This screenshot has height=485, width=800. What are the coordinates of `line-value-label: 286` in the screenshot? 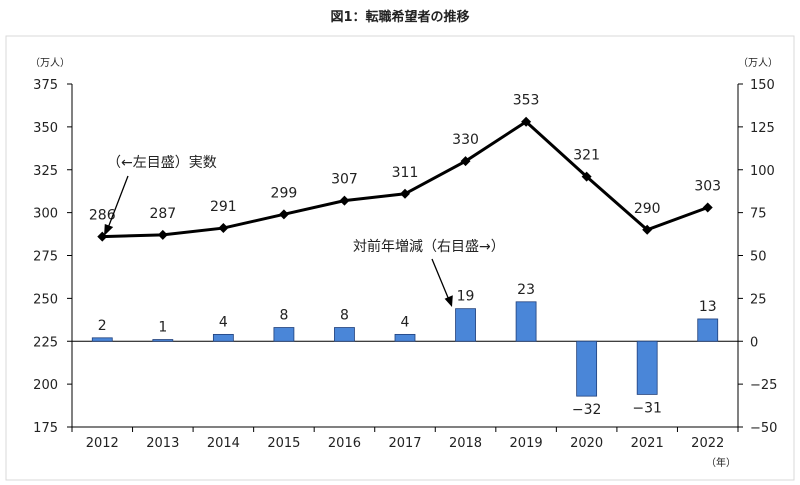 It's located at (102, 216).